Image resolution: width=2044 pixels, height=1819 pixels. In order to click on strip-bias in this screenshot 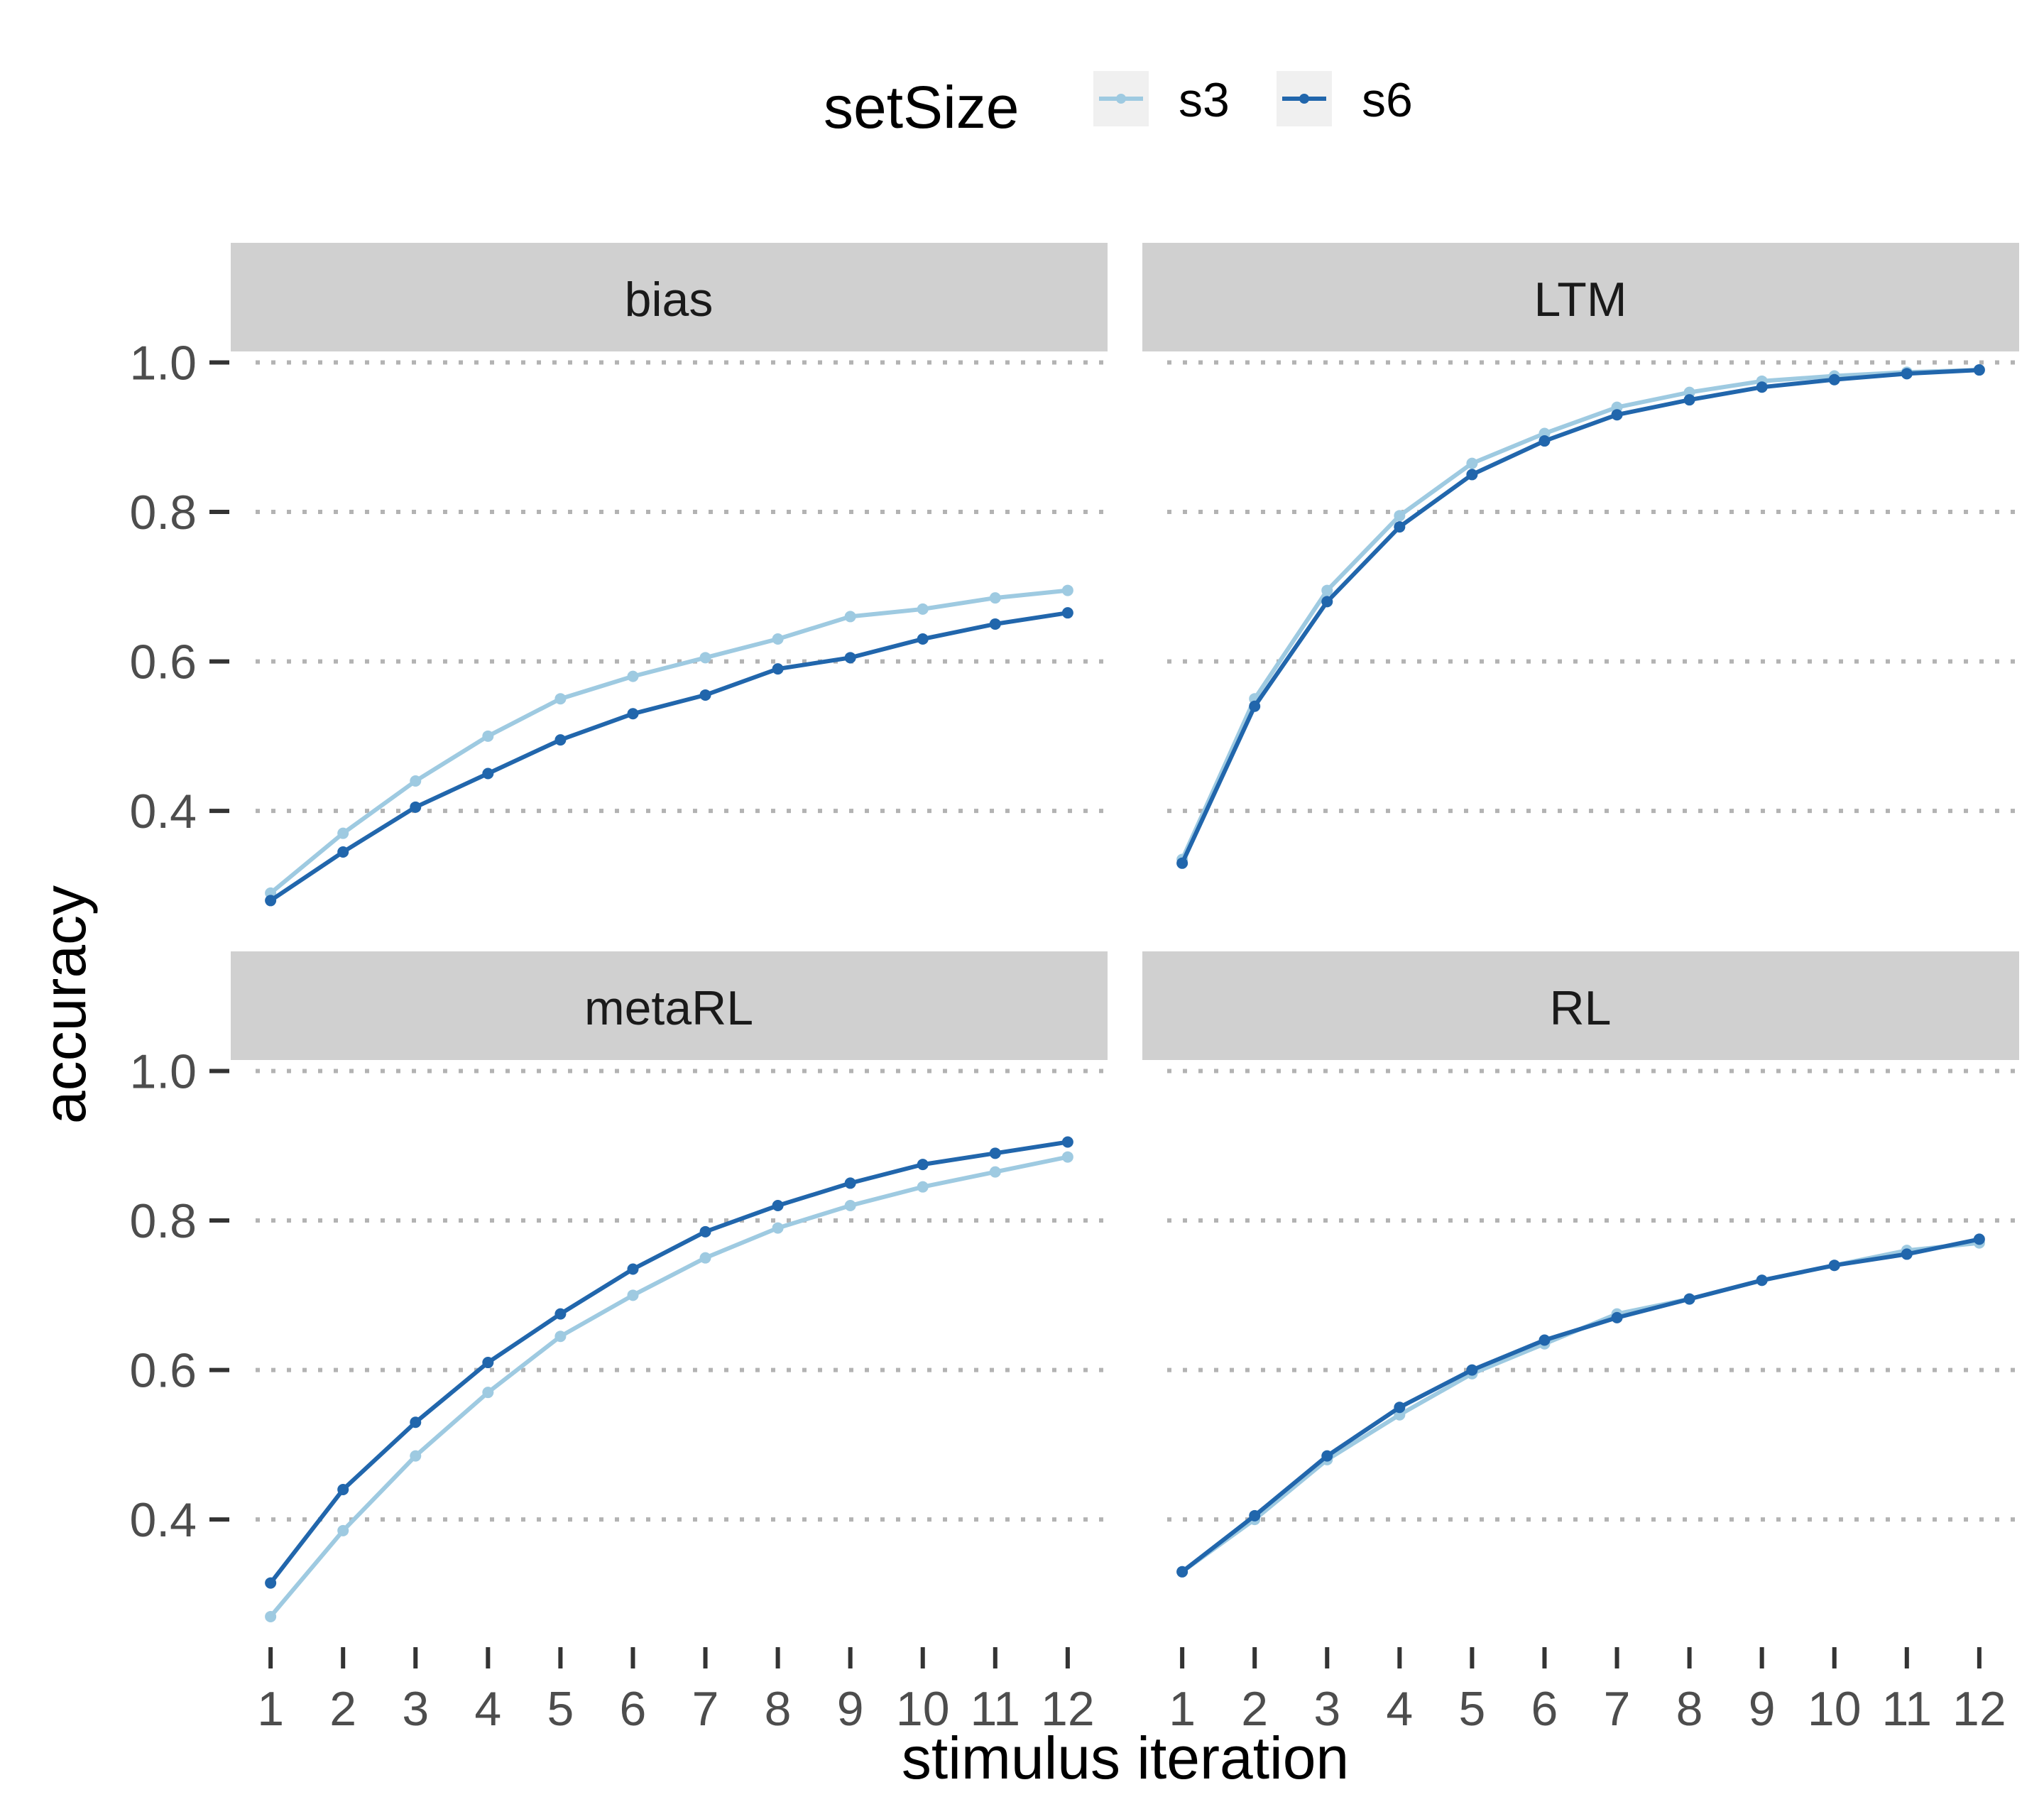, I will do `click(669, 297)`.